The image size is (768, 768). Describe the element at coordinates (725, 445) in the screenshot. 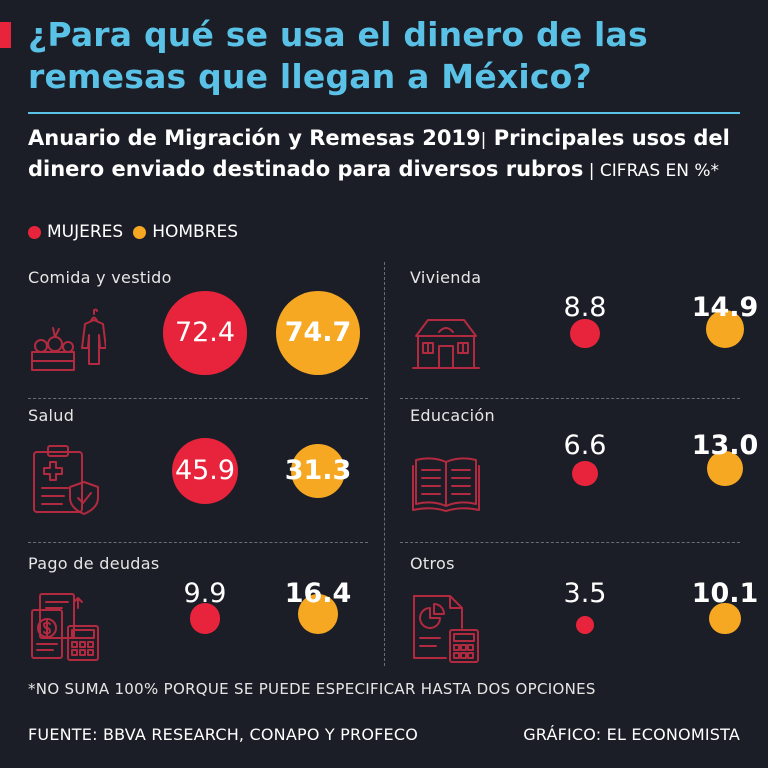

I see `value-hombres: 13.0` at that location.